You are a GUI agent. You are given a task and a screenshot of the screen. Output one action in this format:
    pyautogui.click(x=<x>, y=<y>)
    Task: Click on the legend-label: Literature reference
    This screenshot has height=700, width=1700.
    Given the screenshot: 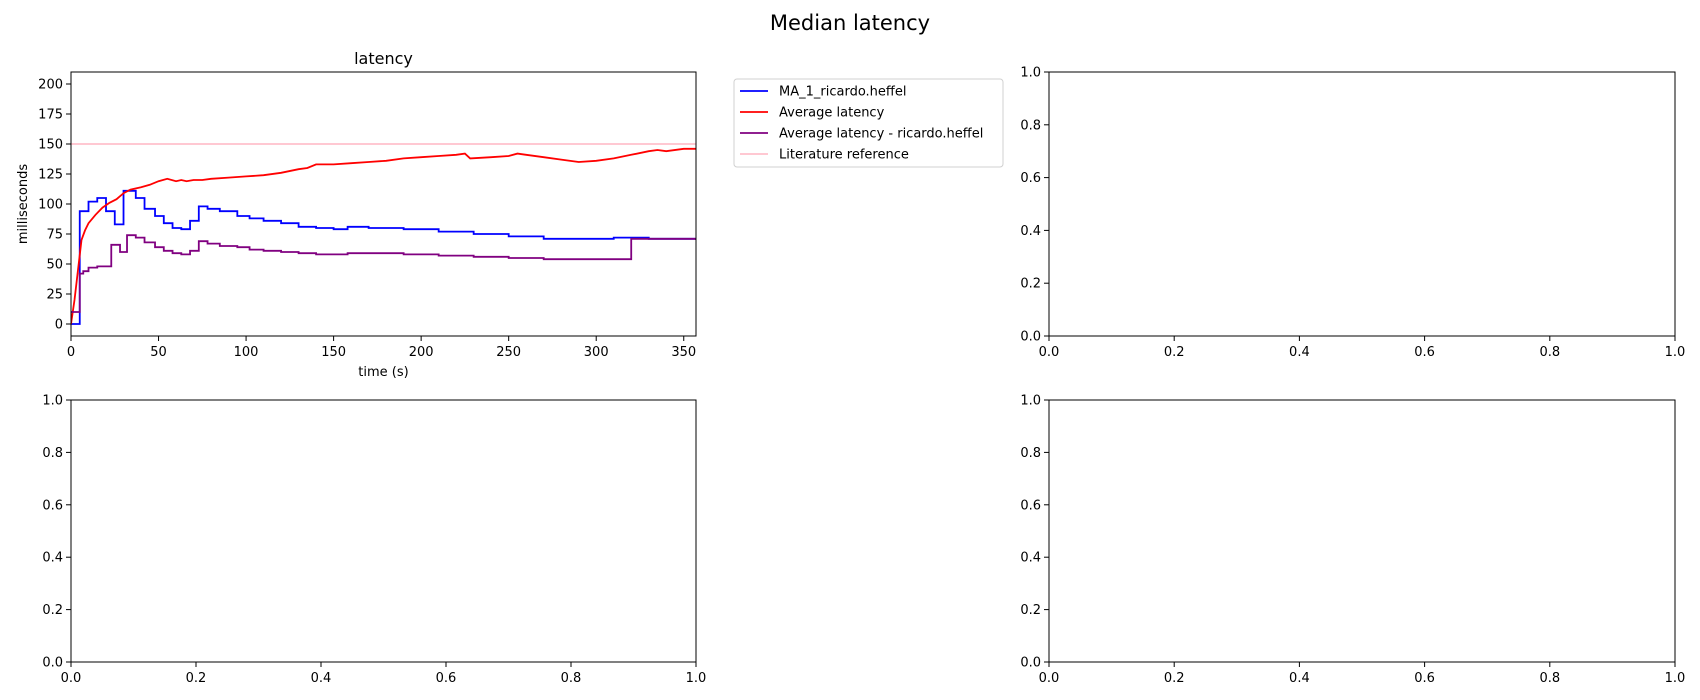 What is the action you would take?
    pyautogui.click(x=844, y=155)
    